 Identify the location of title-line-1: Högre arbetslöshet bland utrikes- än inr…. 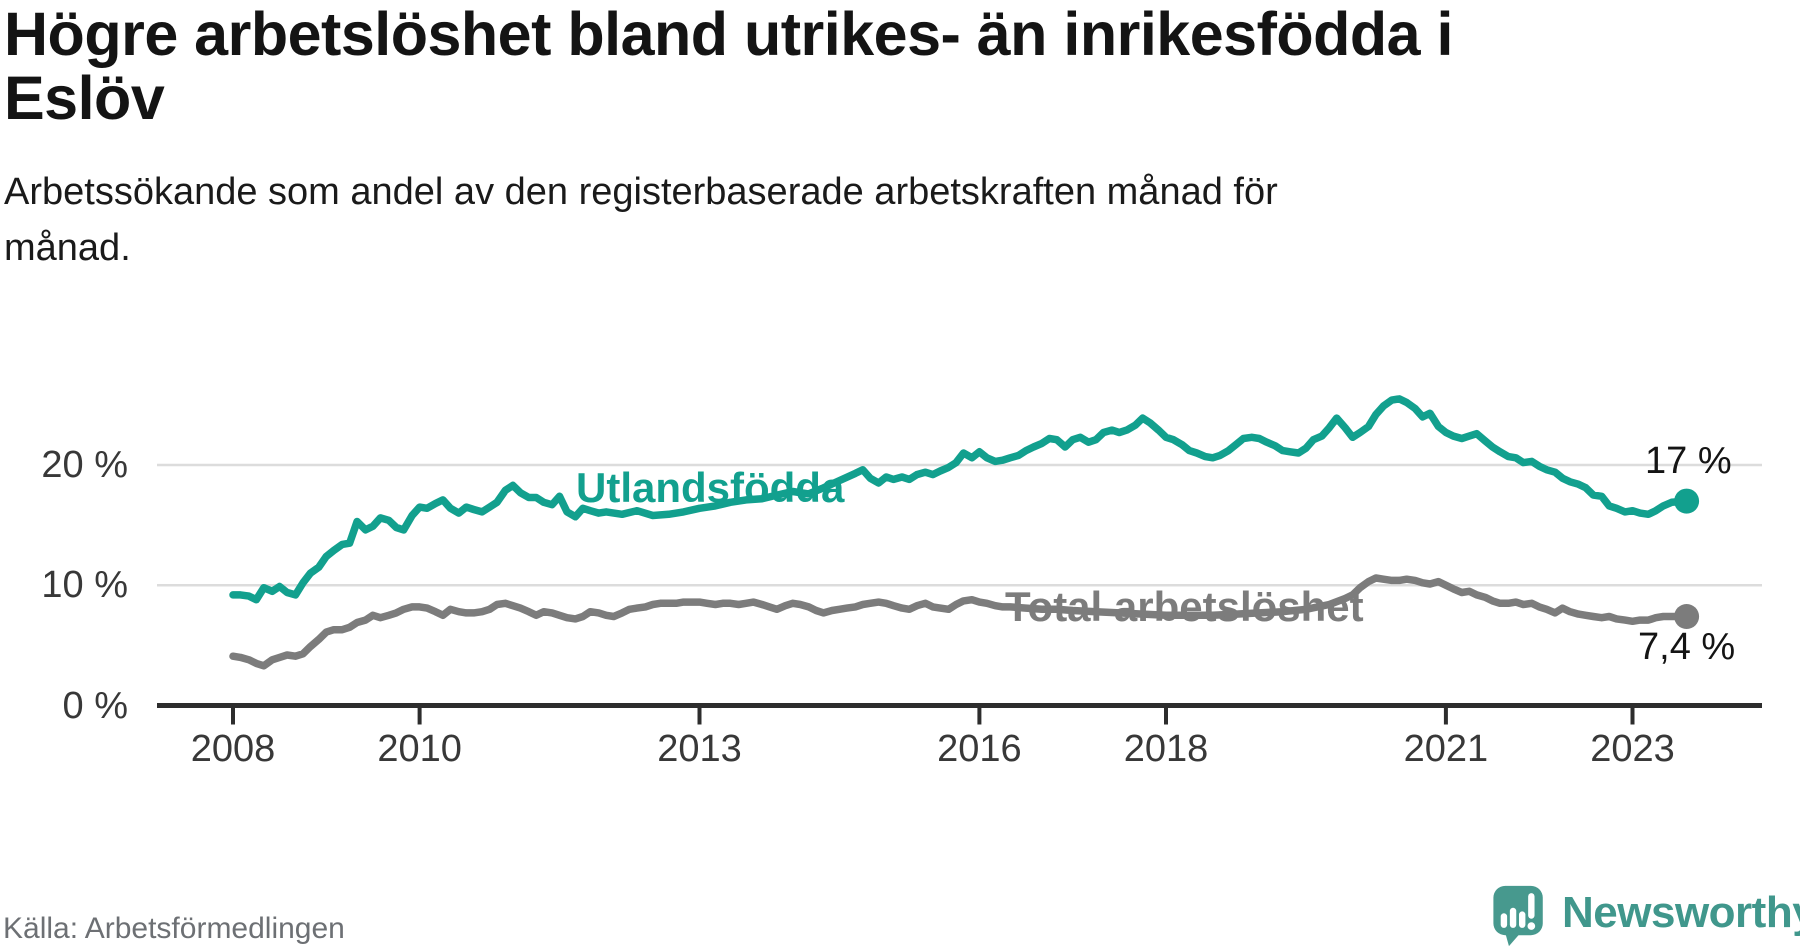
(728, 34).